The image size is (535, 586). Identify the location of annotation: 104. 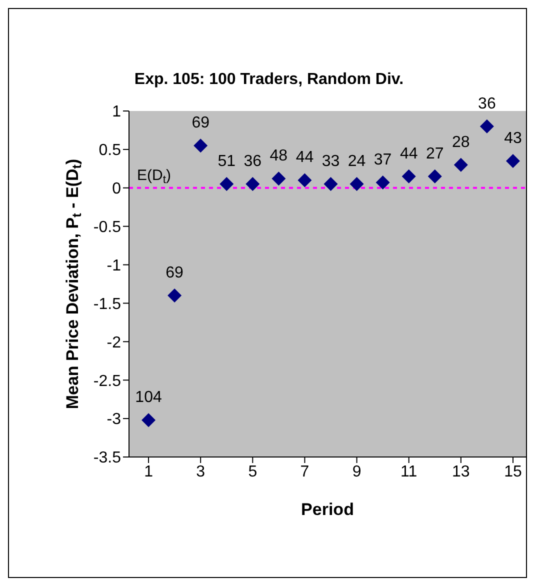
(148, 397).